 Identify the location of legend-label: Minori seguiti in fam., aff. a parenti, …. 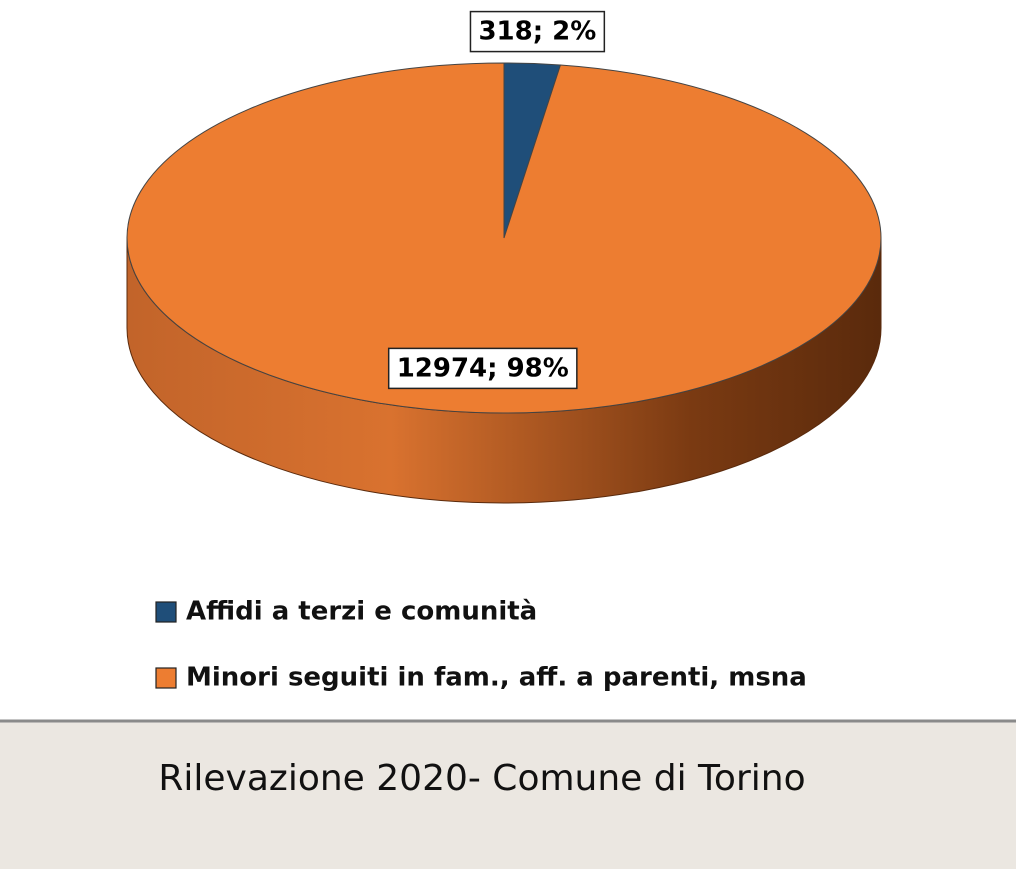
(496, 678).